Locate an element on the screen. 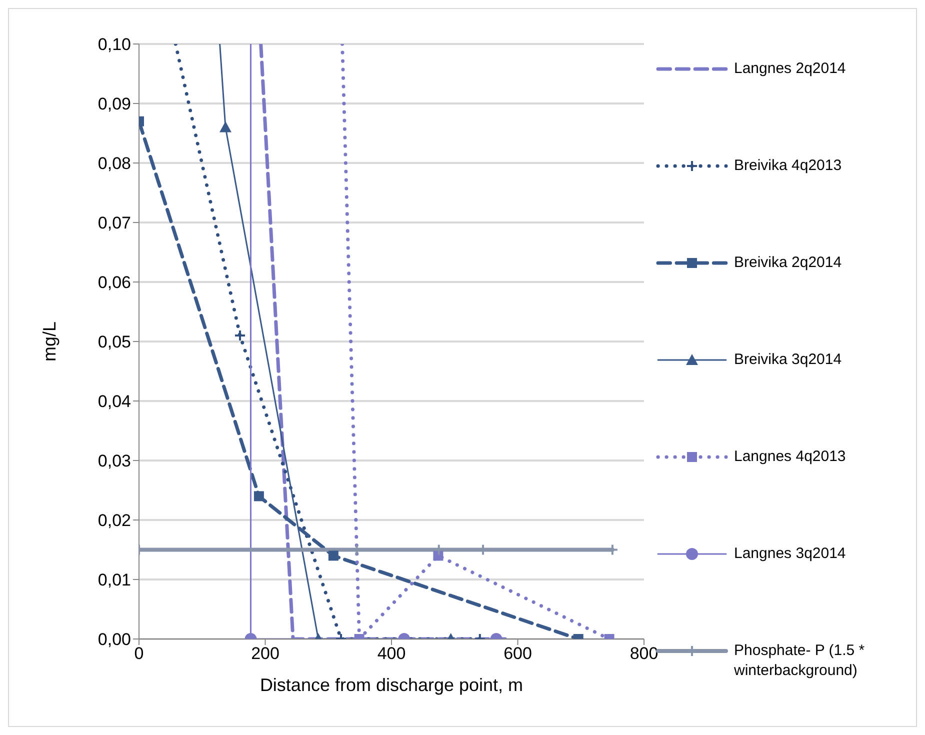 This screenshot has height=735, width=925. legend-label: Breivika 3q2014 is located at coordinates (788, 360).